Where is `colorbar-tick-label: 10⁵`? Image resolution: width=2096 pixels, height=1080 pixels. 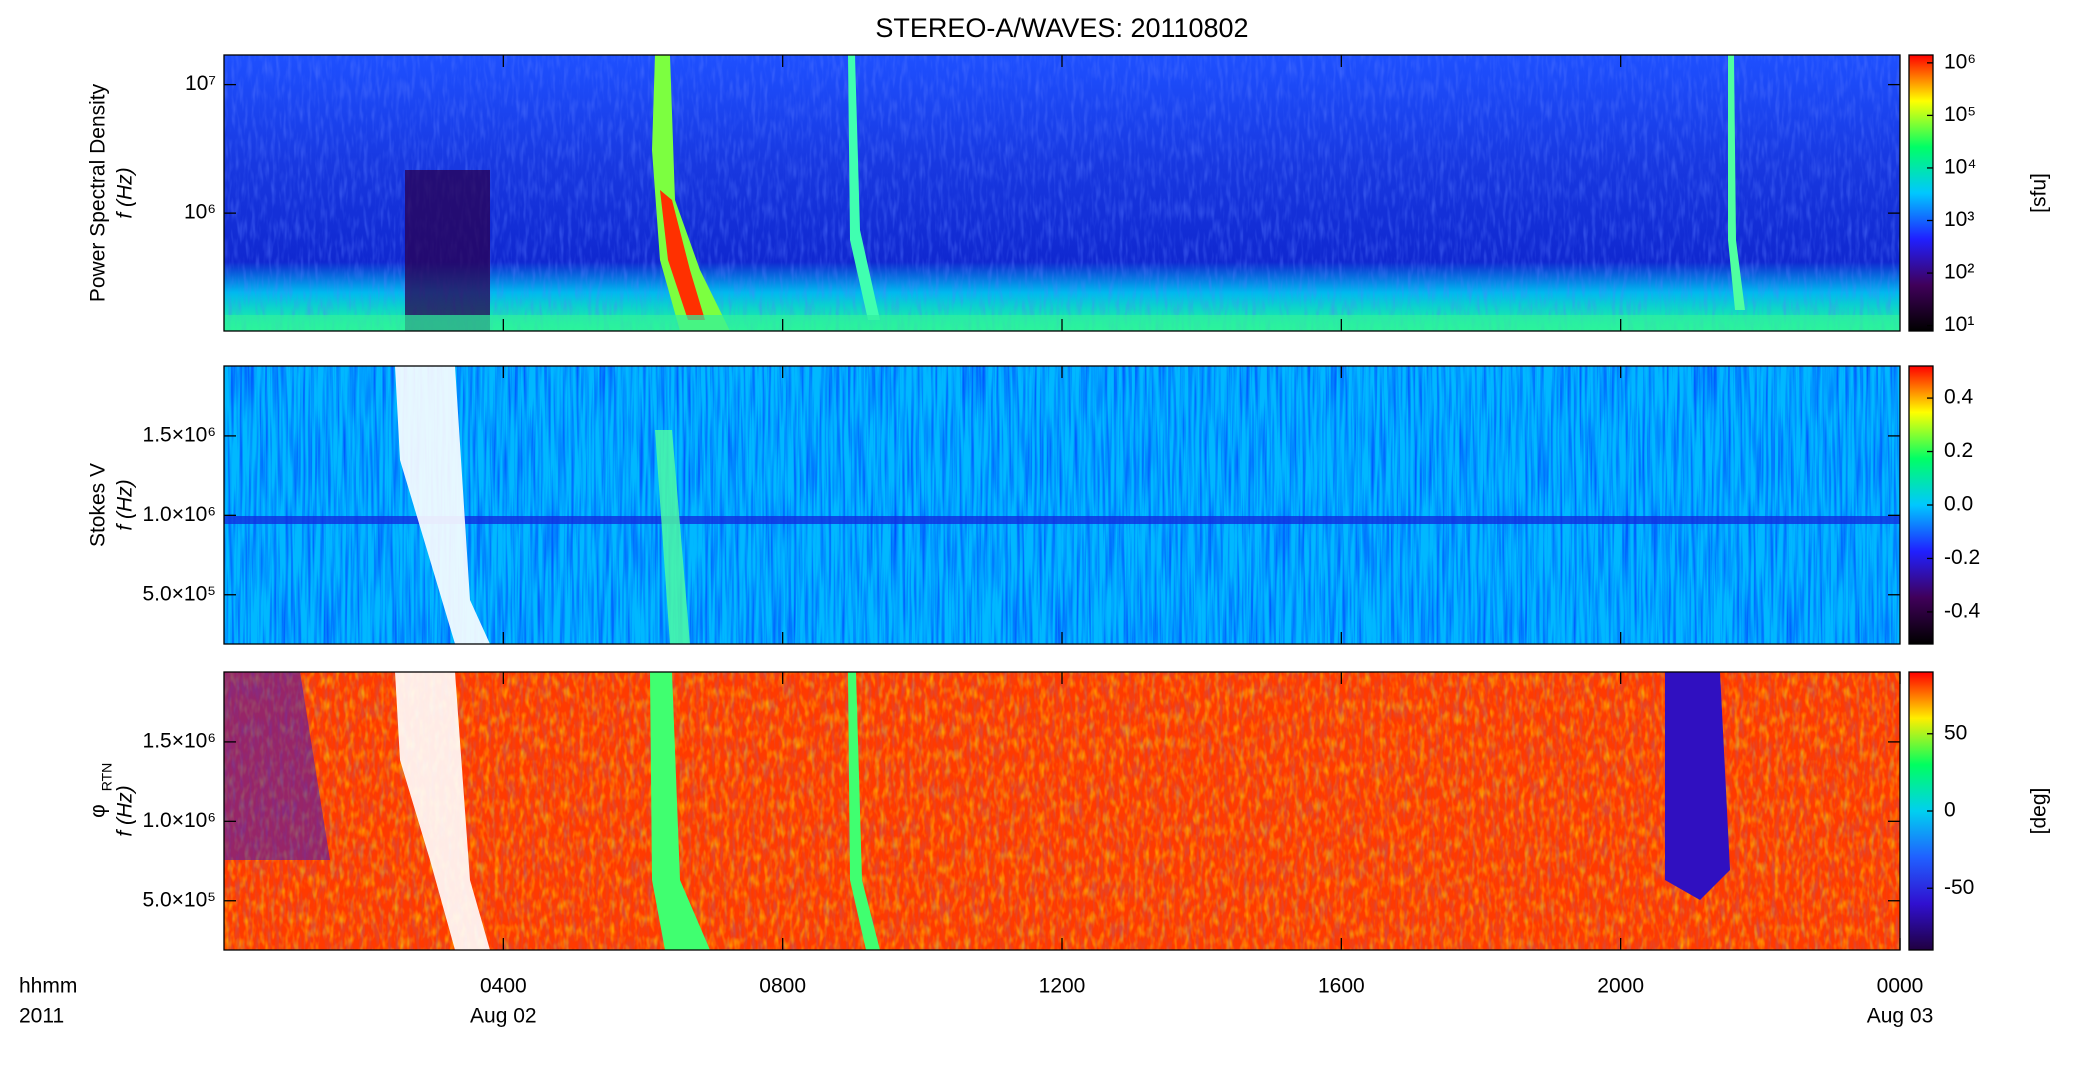
colorbar-tick-label: 10⁵ is located at coordinates (1960, 114).